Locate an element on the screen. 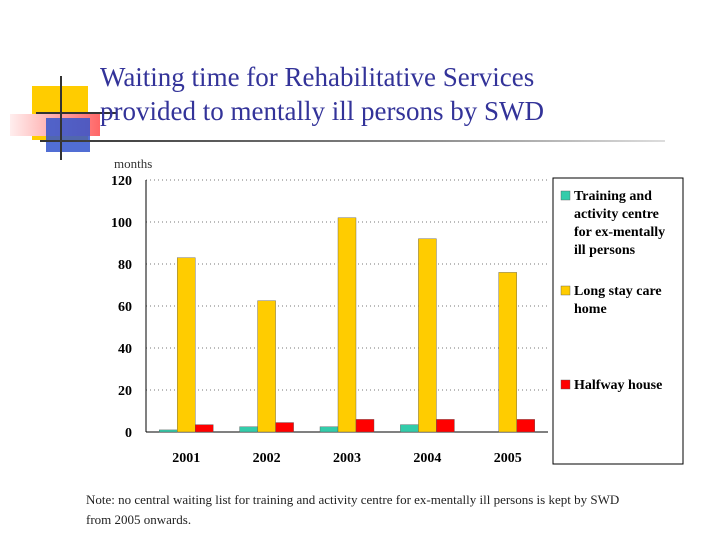 This screenshot has height=540, width=720. title-line-2: provided to mentally ill persons by SWD is located at coordinates (322, 111).